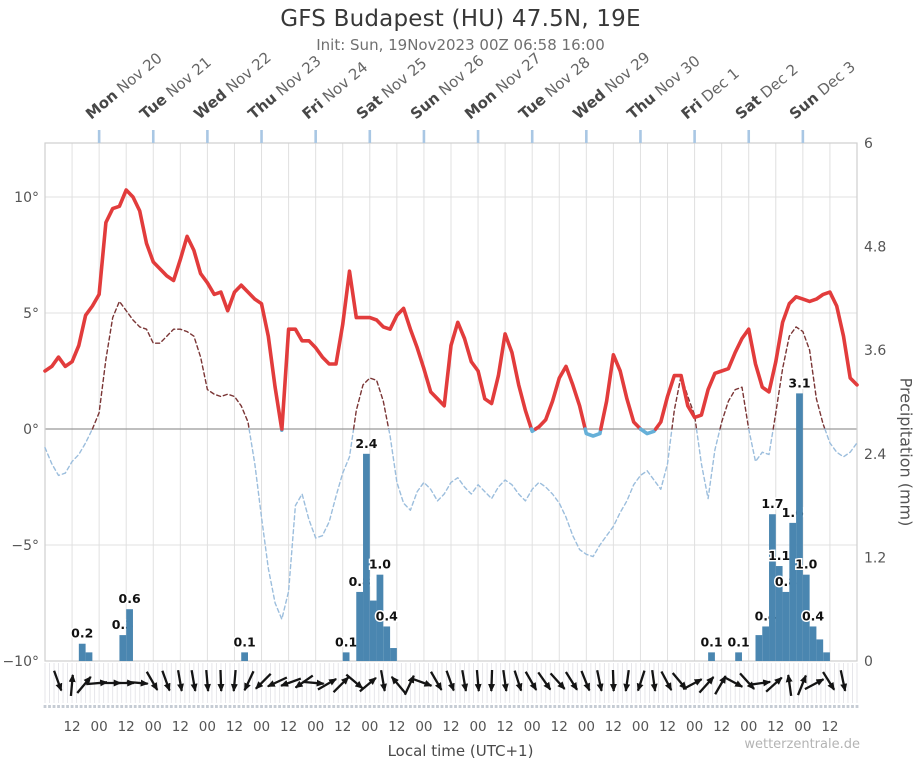 This screenshot has width=921, height=768. I want to click on y-right-tick-label: 2.4, so click(875, 455).